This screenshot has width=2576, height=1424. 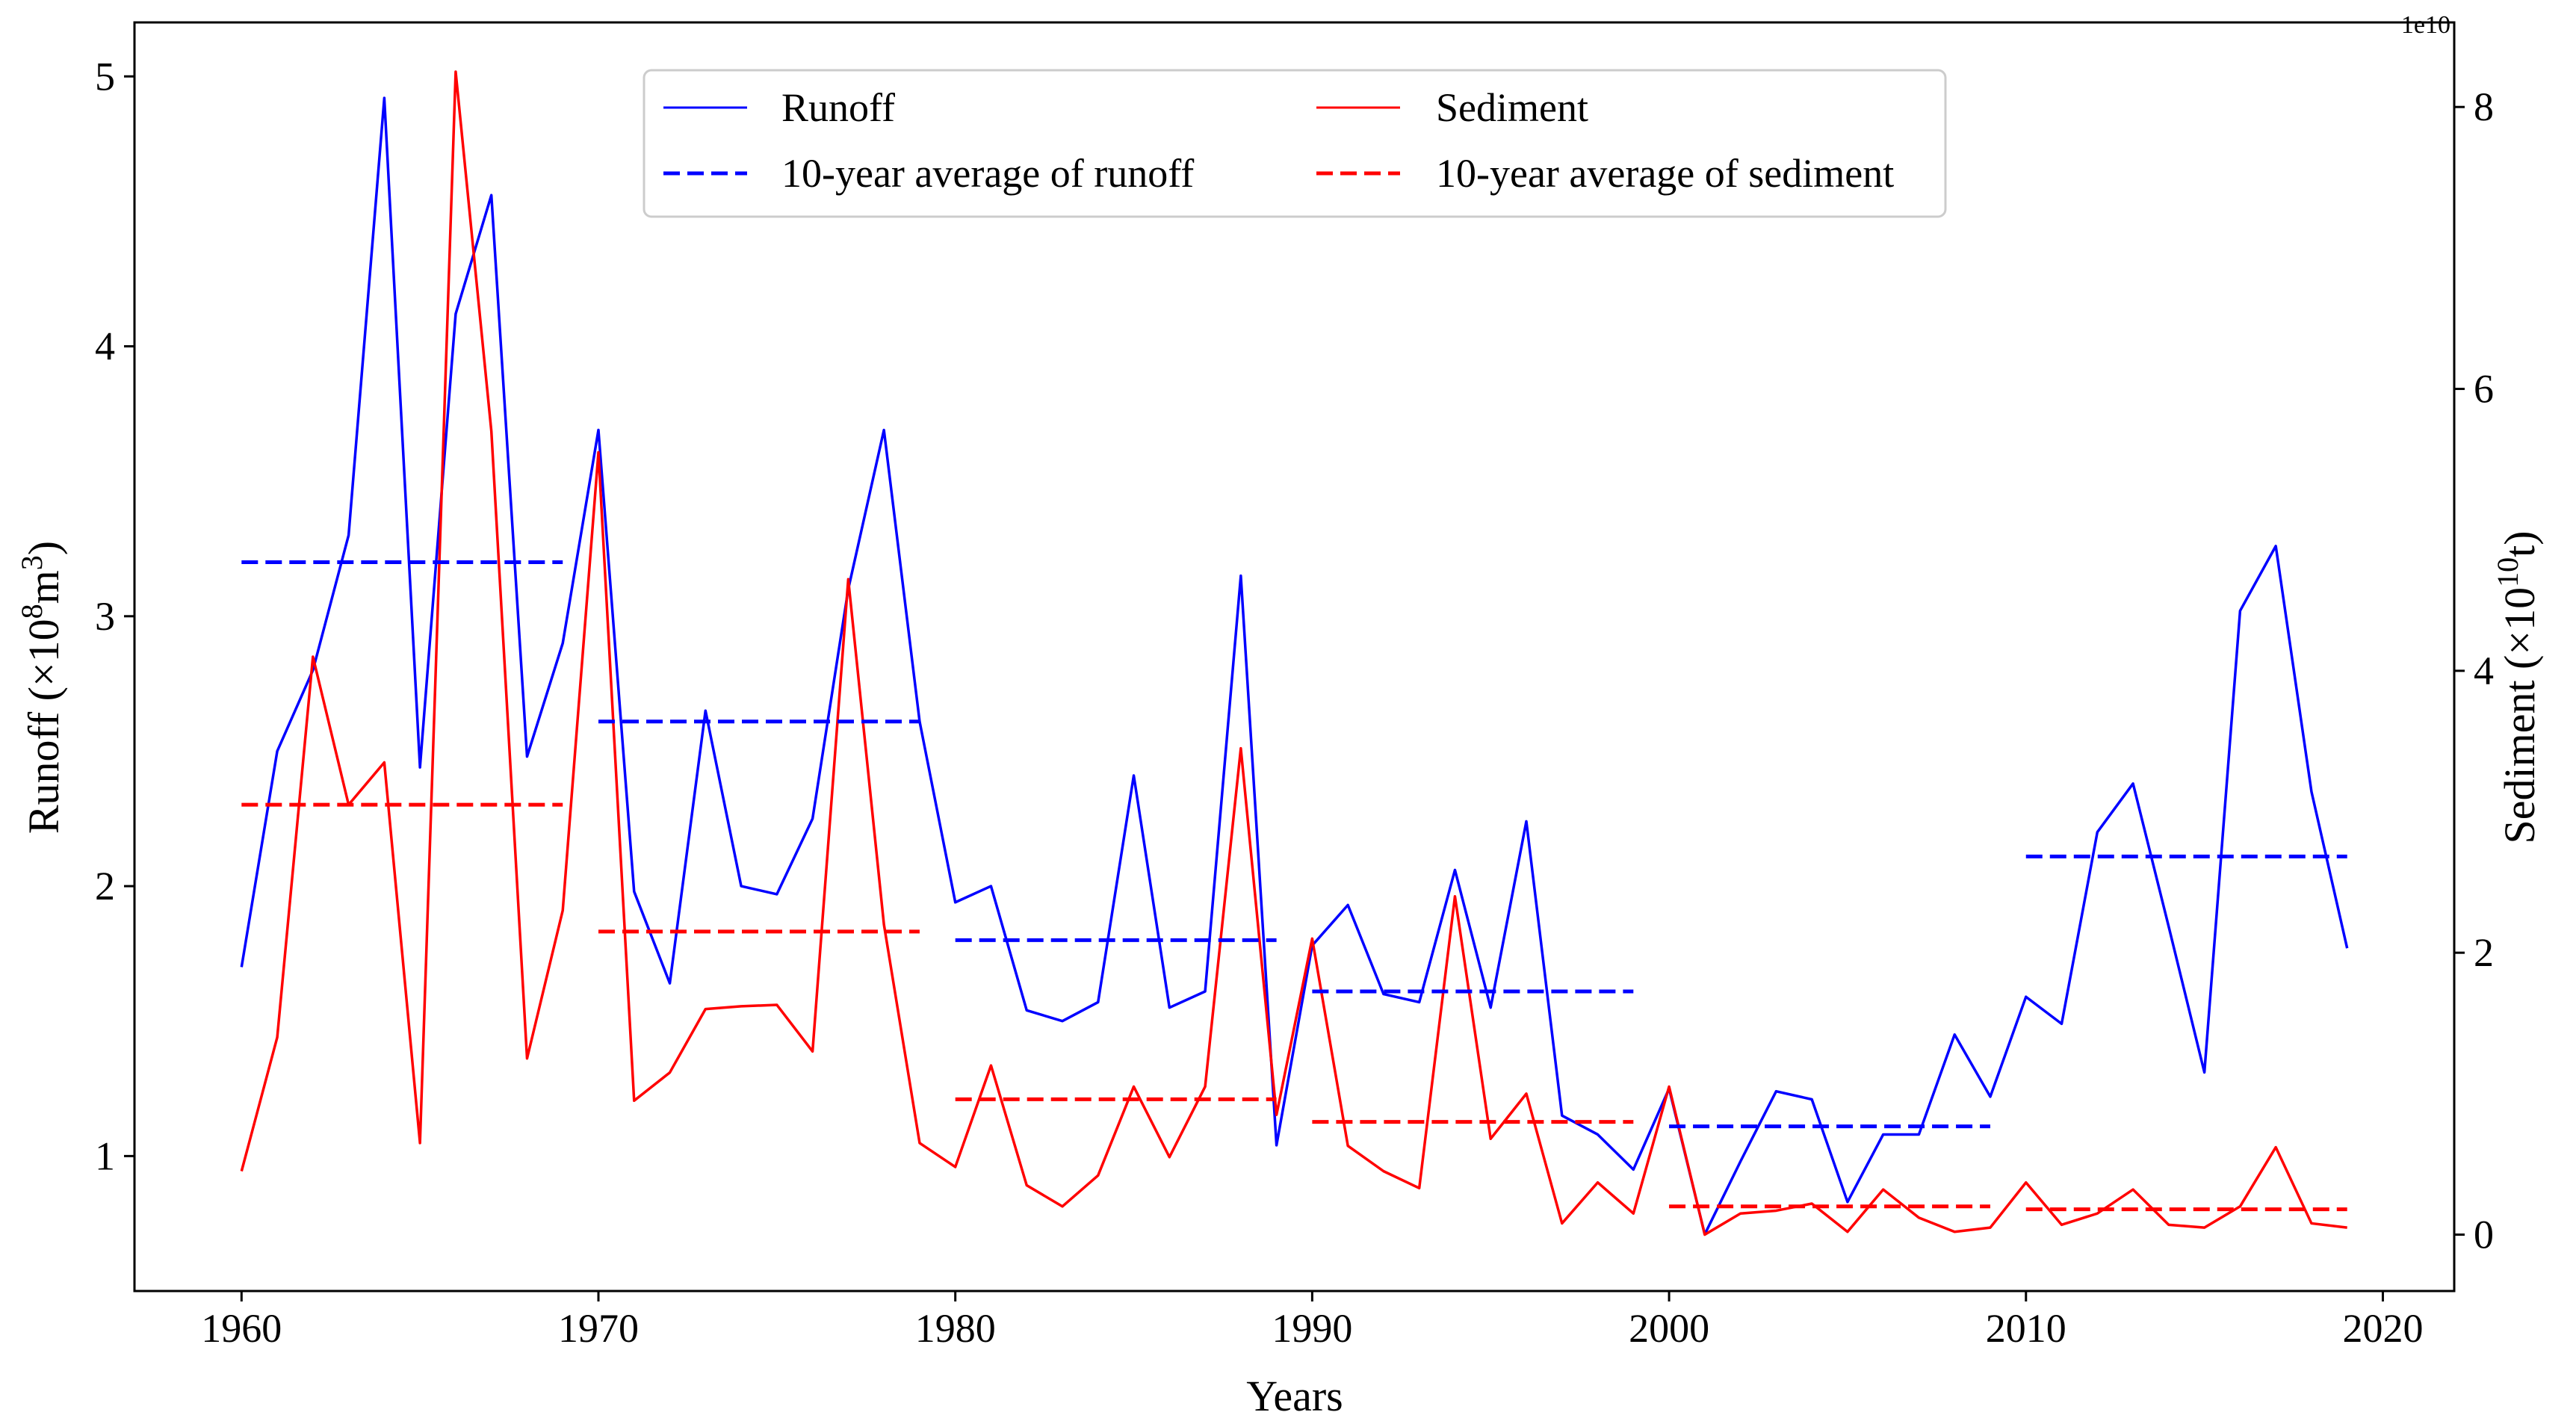 What do you see at coordinates (105, 346) in the screenshot?
I see `left-y-tick-label-4: 4` at bounding box center [105, 346].